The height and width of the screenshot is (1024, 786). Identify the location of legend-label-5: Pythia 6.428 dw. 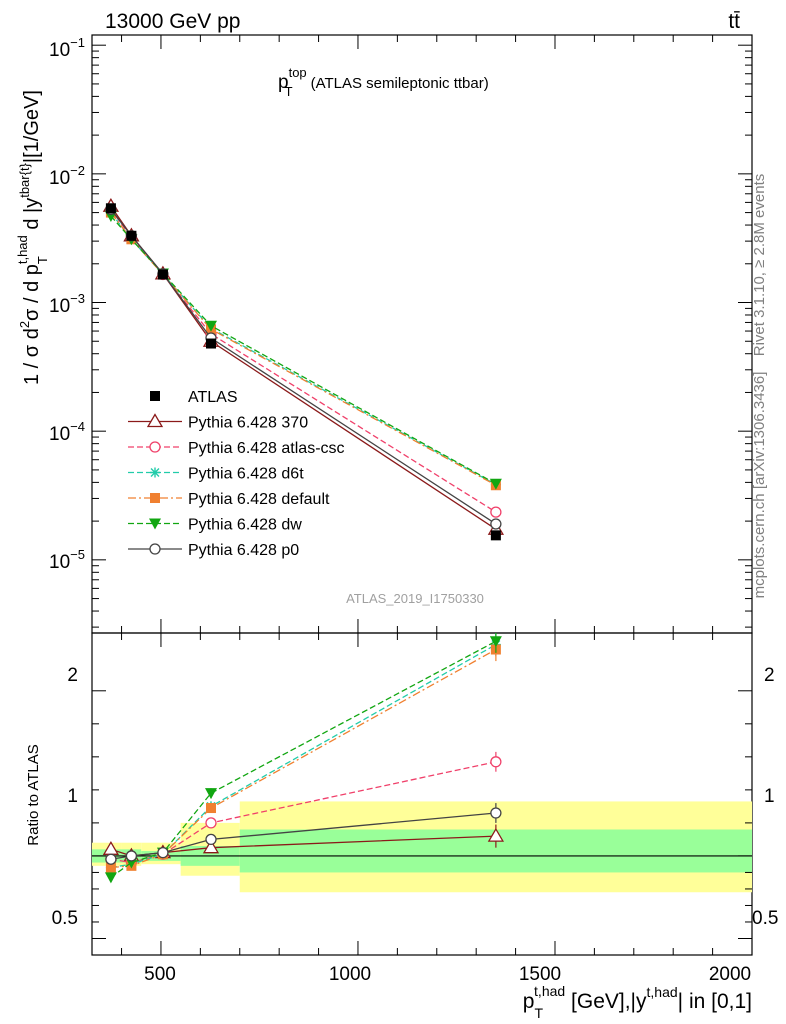
(245, 525).